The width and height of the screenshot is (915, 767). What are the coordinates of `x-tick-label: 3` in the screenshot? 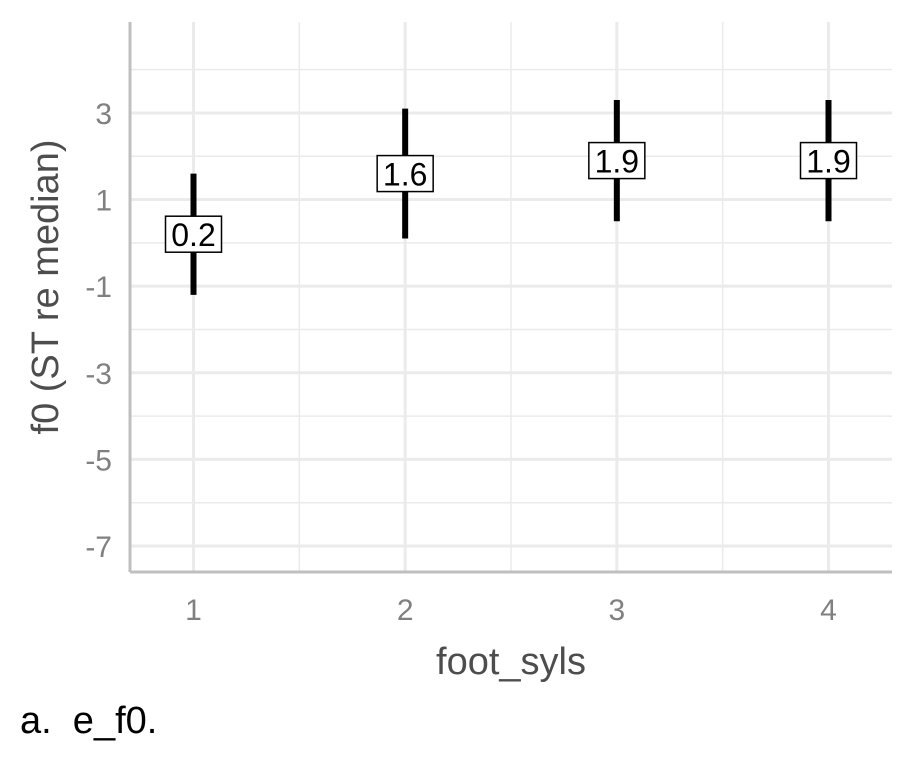 It's located at (616, 610).